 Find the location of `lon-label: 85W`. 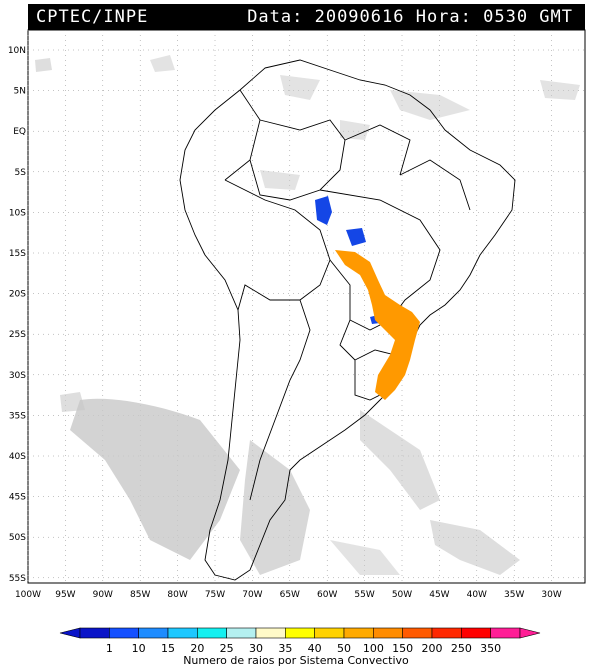

lon-label: 85W is located at coordinates (140, 595).